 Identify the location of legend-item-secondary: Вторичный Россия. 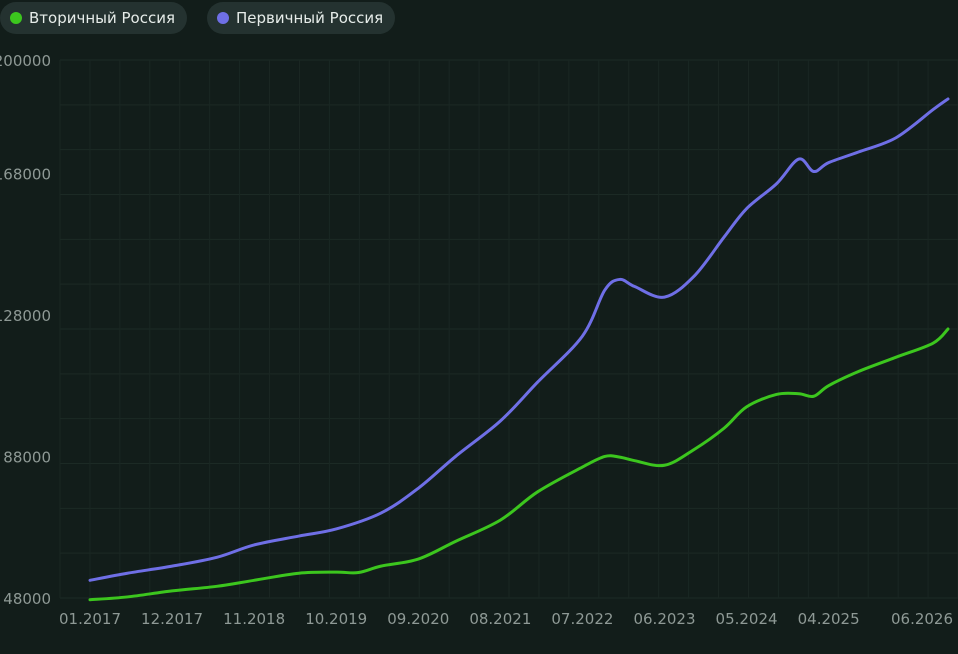
(93, 18).